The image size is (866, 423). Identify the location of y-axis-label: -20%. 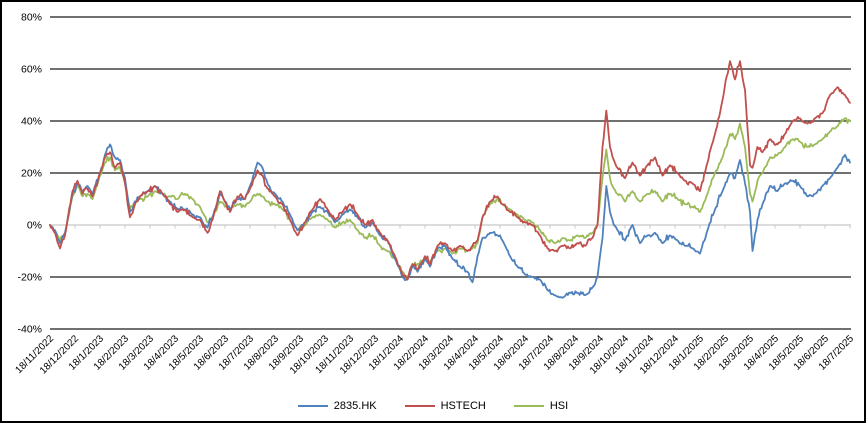
(29, 278).